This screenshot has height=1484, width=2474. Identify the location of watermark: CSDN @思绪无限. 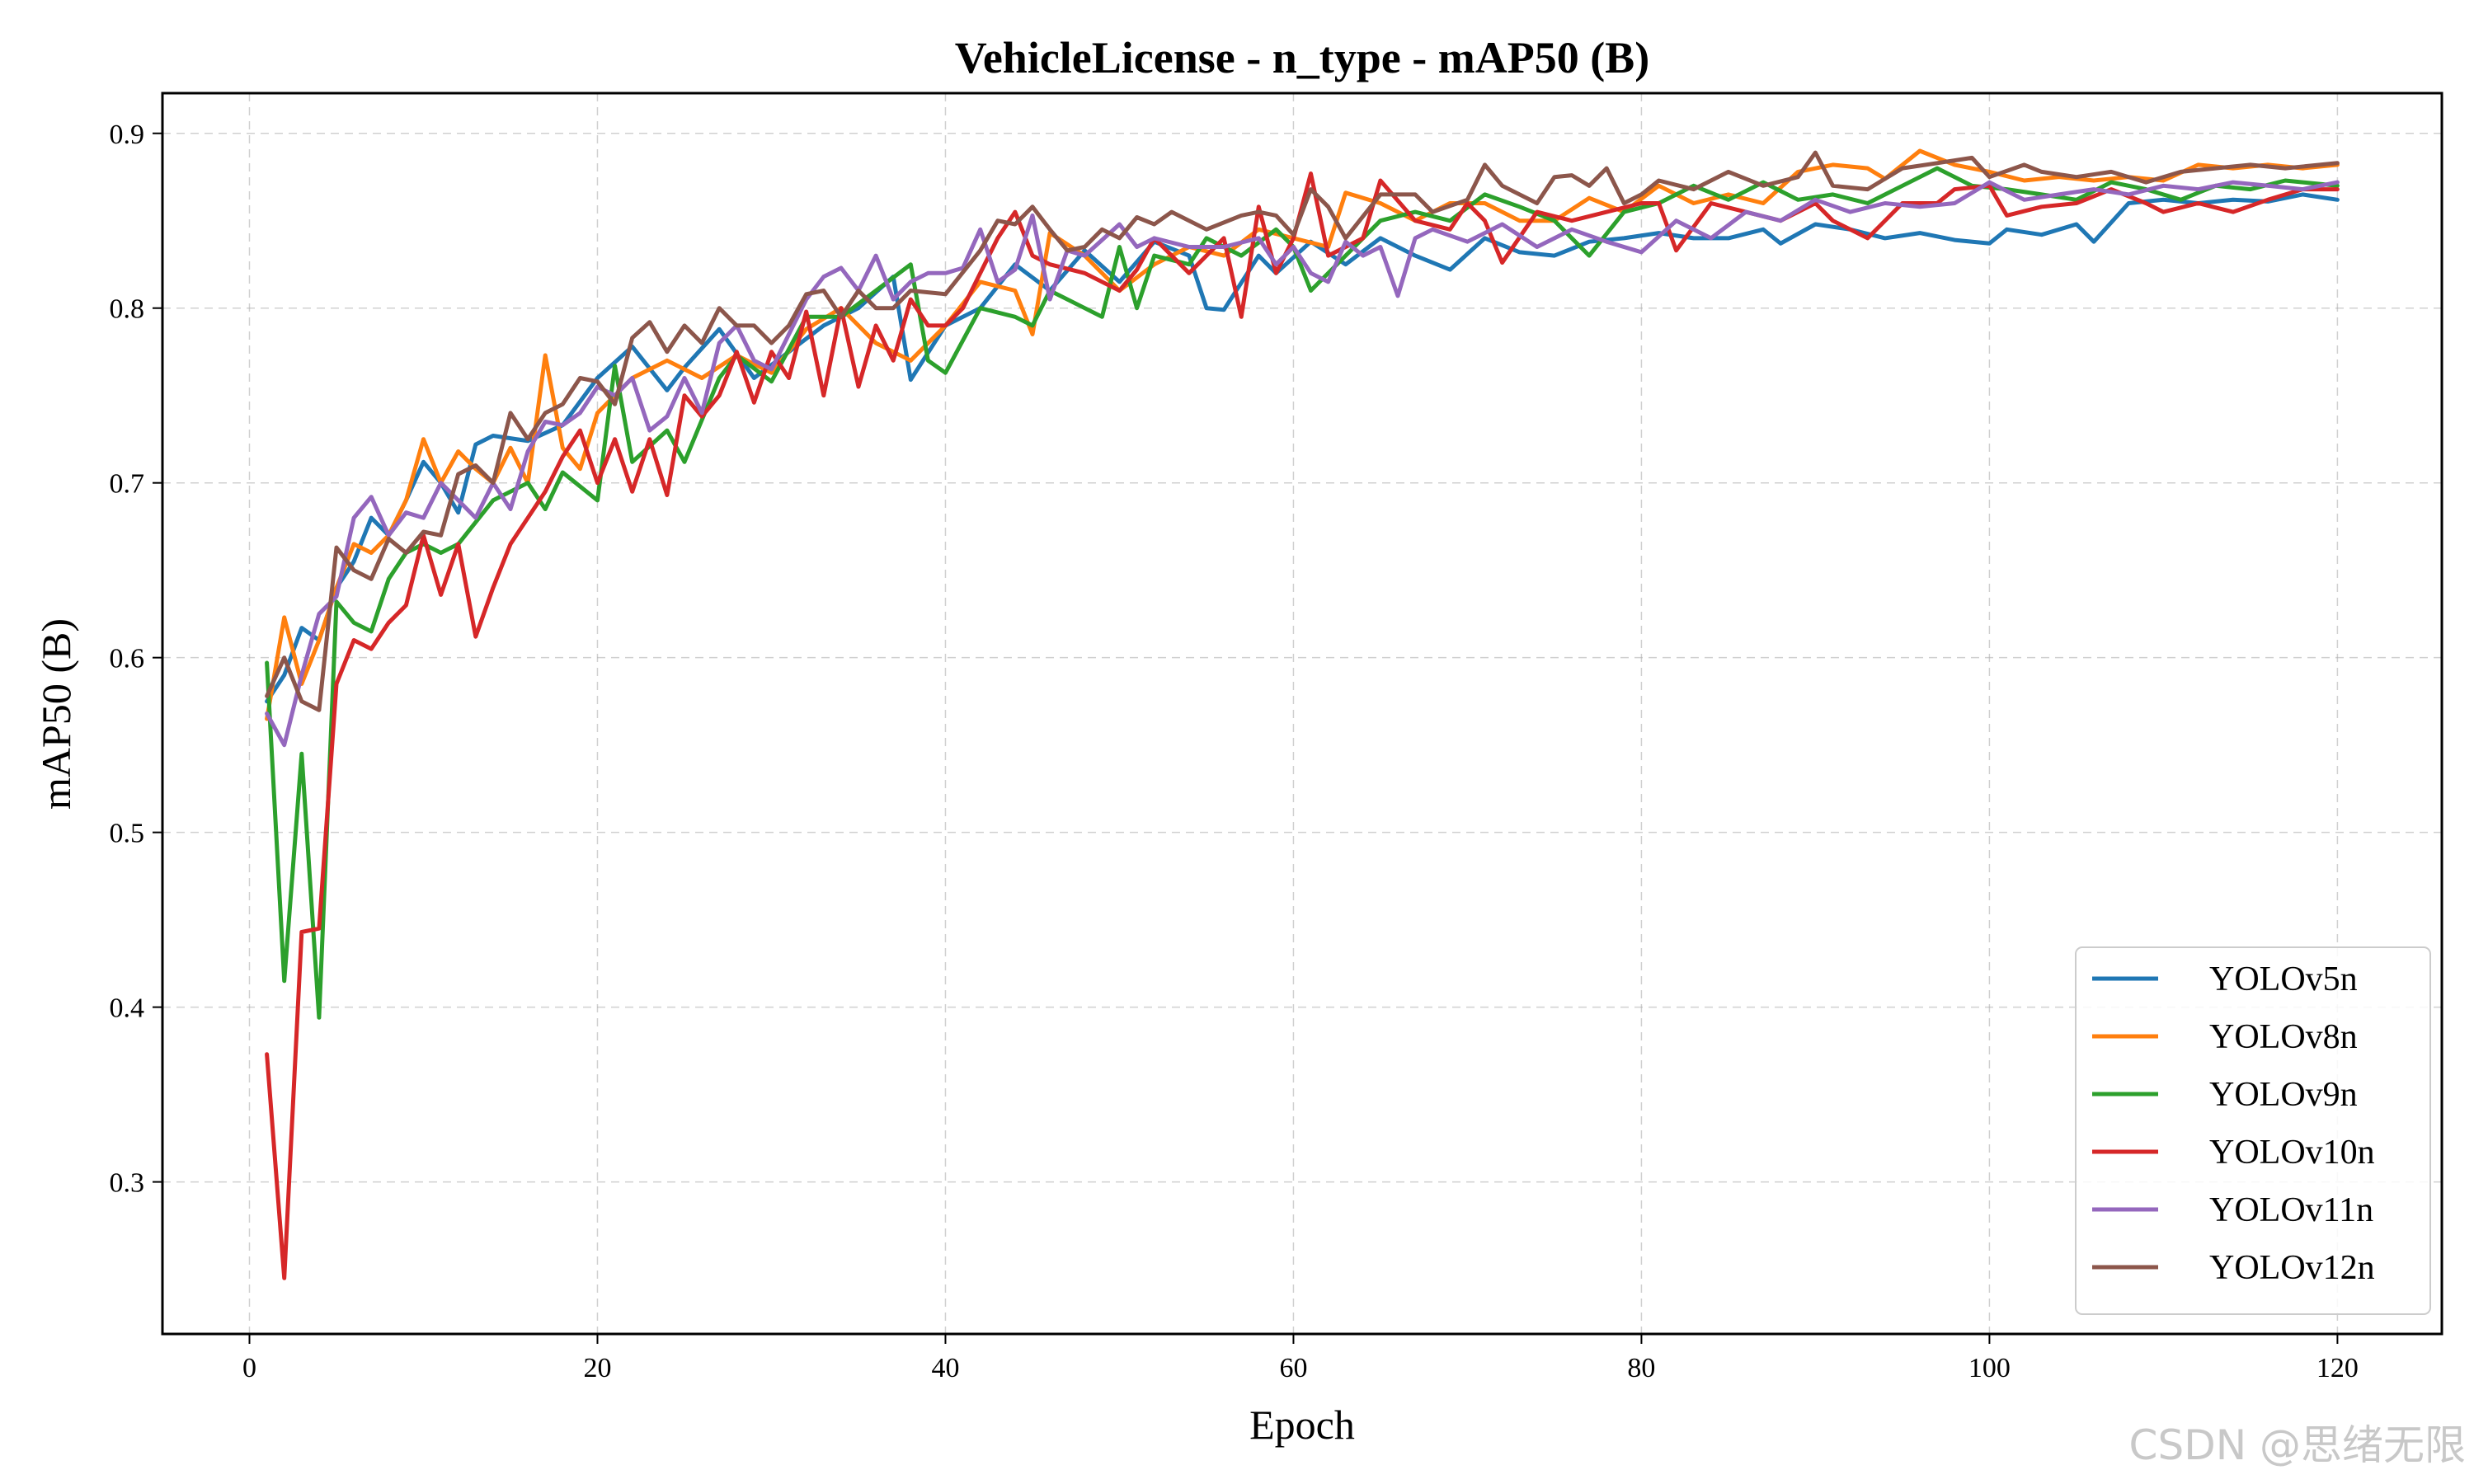
(2297, 1445).